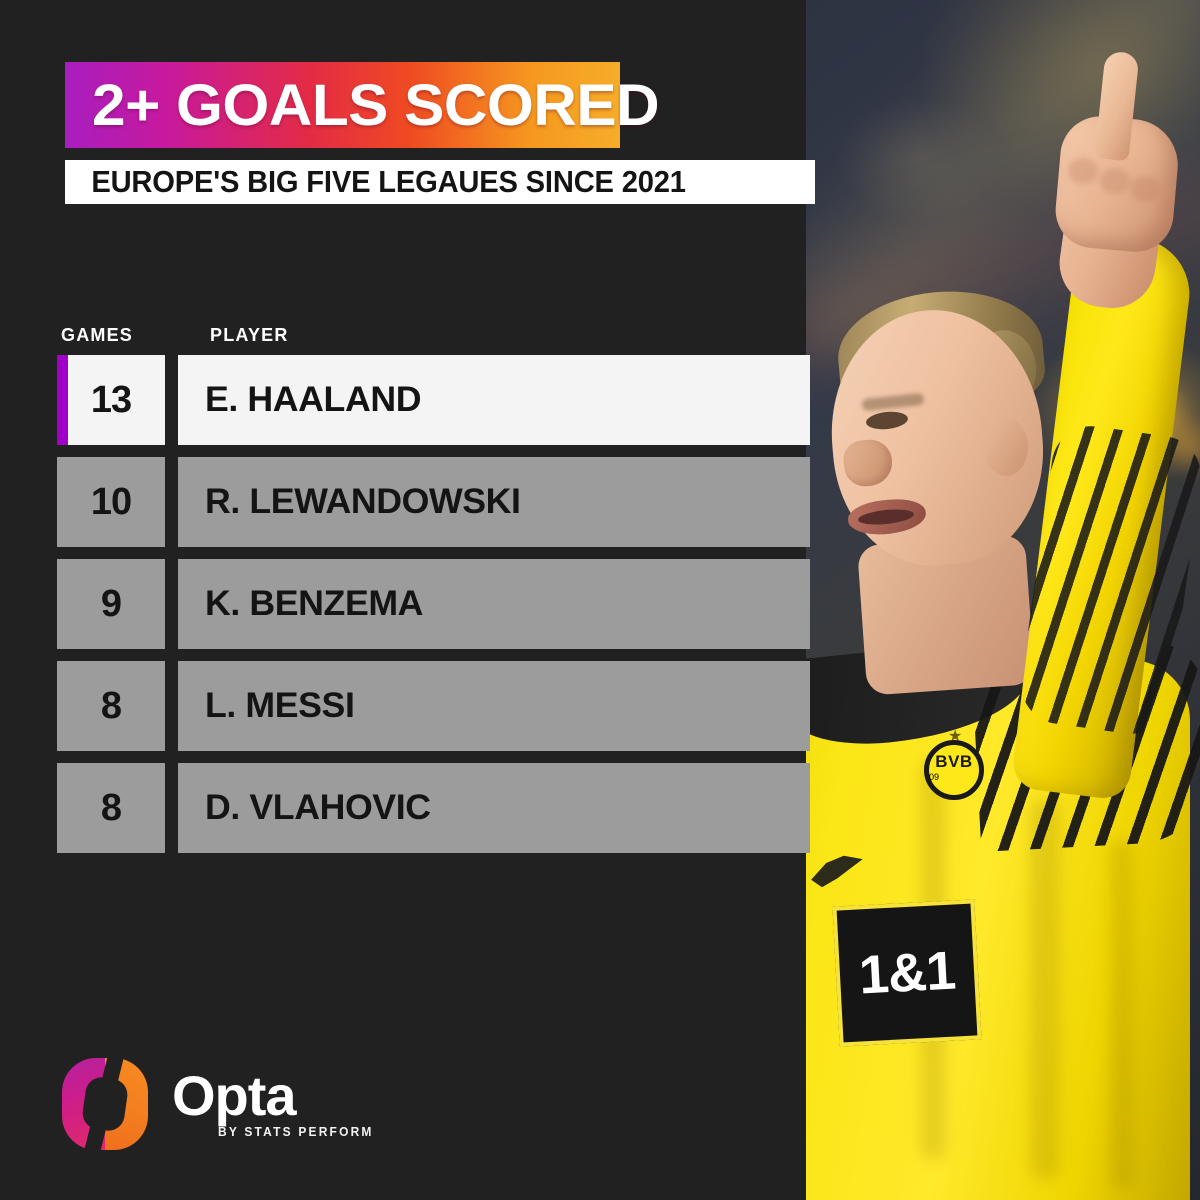  I want to click on crest-label: BVB, so click(954, 761).